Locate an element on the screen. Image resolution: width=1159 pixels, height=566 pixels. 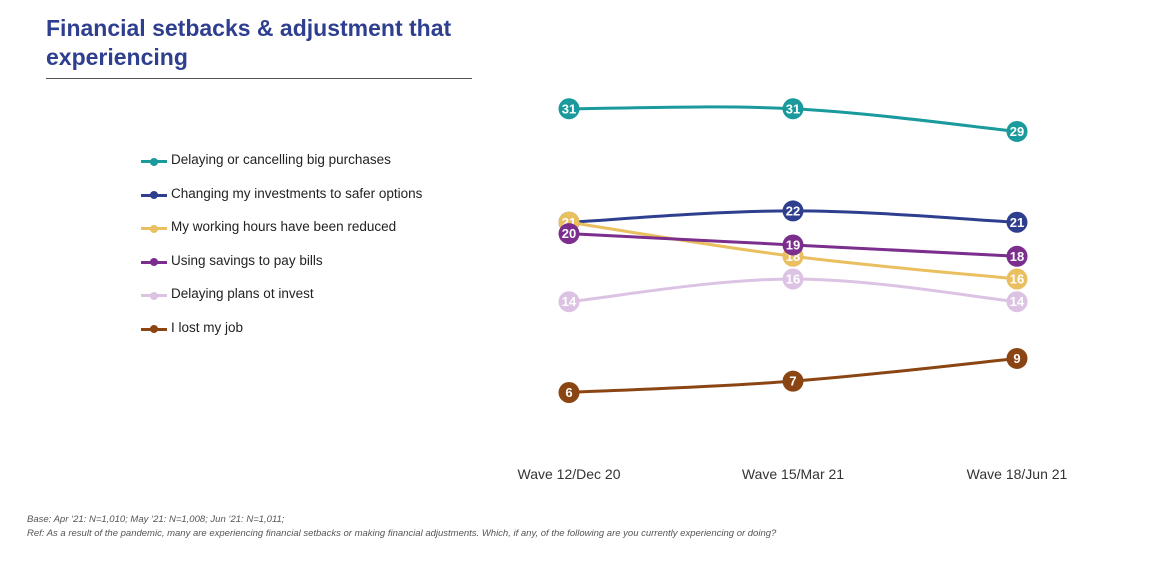
data-label-delaying-plans-ot-invest-2: 14 is located at coordinates (1017, 301).